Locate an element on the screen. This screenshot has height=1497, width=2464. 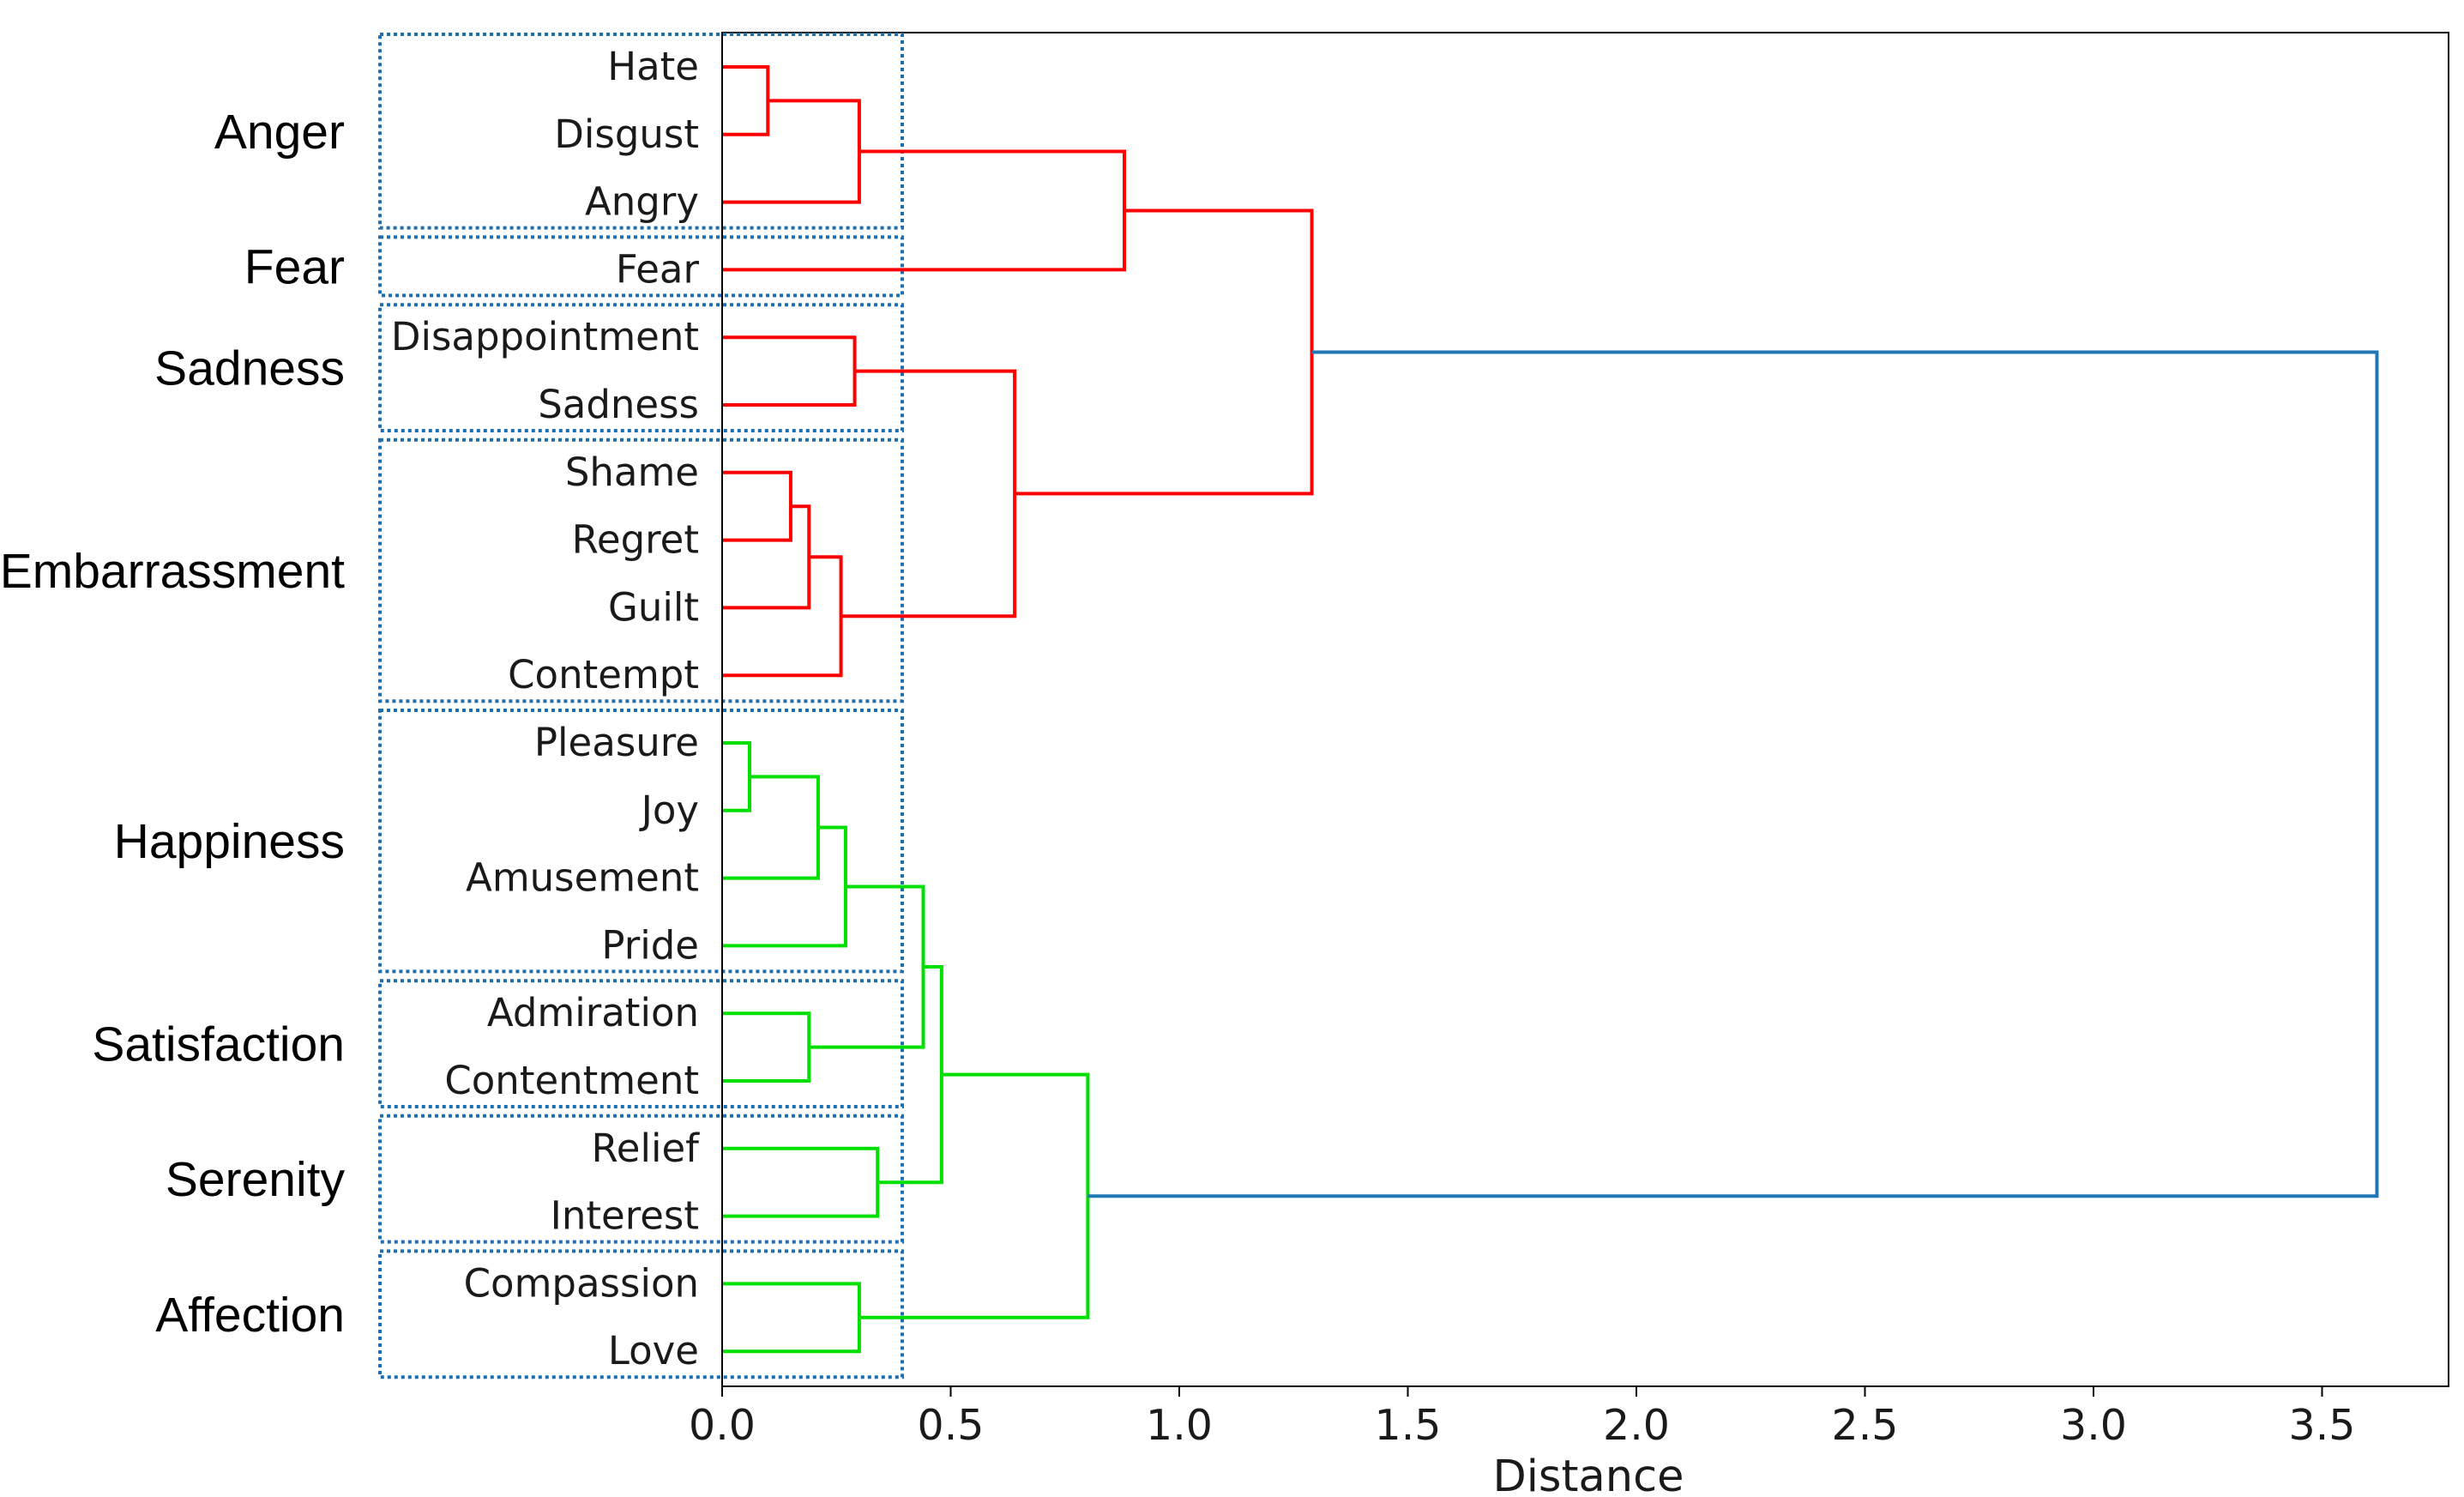
link-m11 is located at coordinates (771, 827).